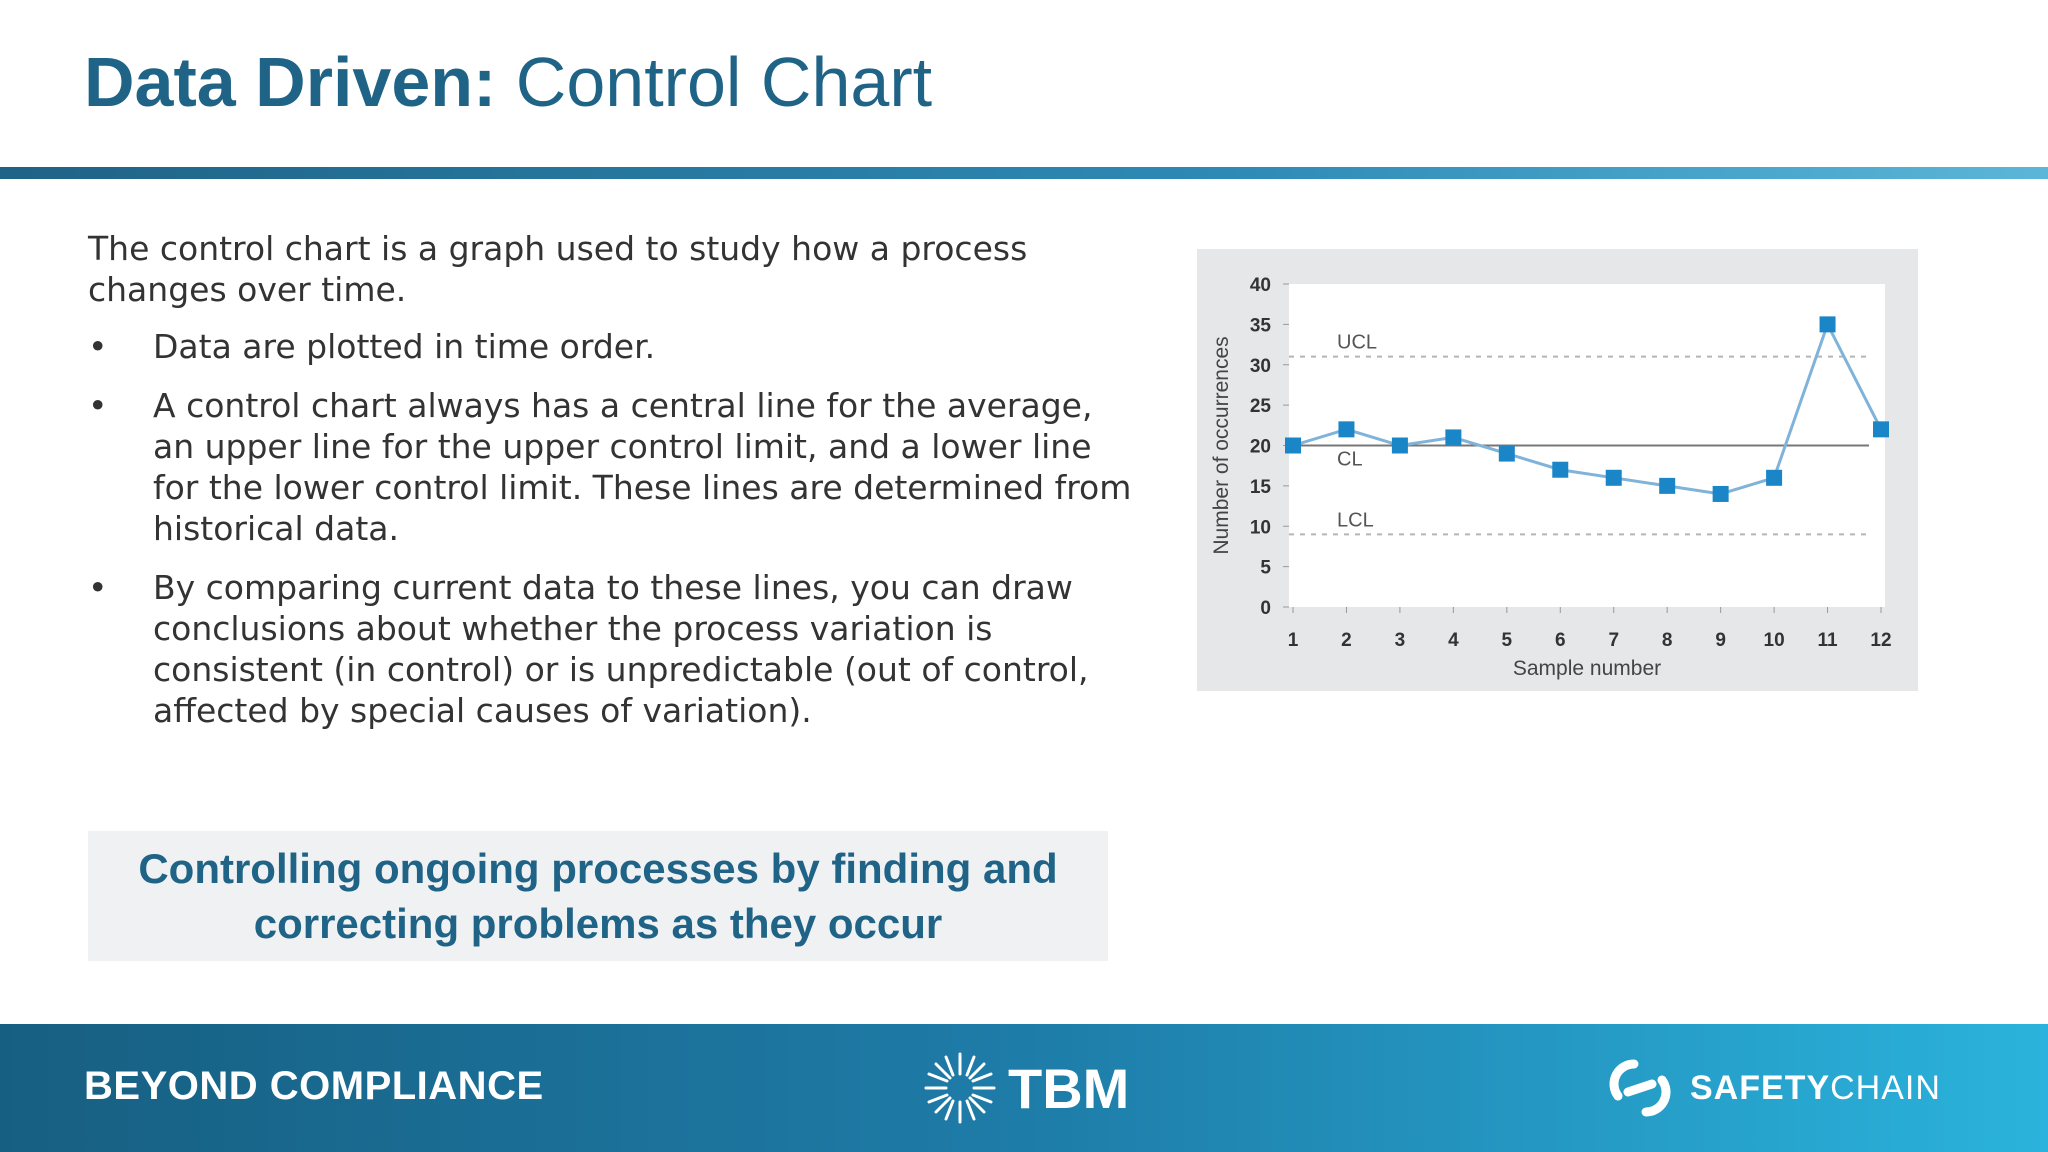  Describe the element at coordinates (1667, 640) in the screenshot. I see `x-tick-label: 8` at that location.